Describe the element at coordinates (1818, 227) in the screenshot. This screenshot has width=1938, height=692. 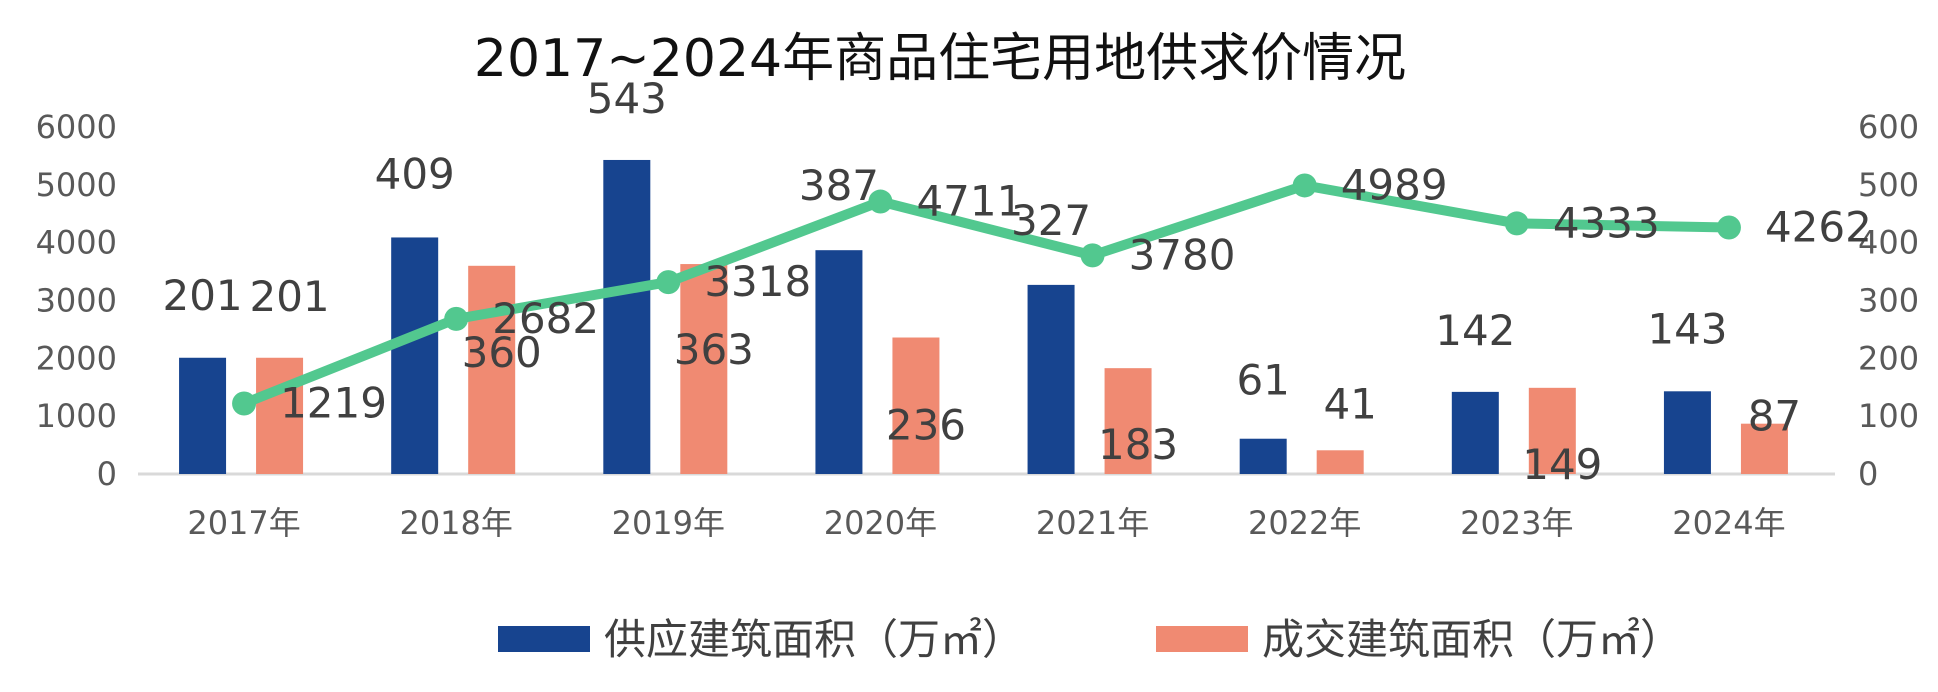
I see `data-label-price: 4262` at that location.